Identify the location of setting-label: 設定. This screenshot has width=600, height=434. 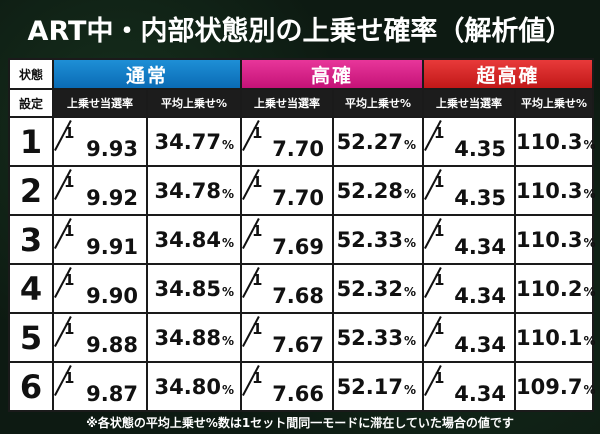
(31, 103).